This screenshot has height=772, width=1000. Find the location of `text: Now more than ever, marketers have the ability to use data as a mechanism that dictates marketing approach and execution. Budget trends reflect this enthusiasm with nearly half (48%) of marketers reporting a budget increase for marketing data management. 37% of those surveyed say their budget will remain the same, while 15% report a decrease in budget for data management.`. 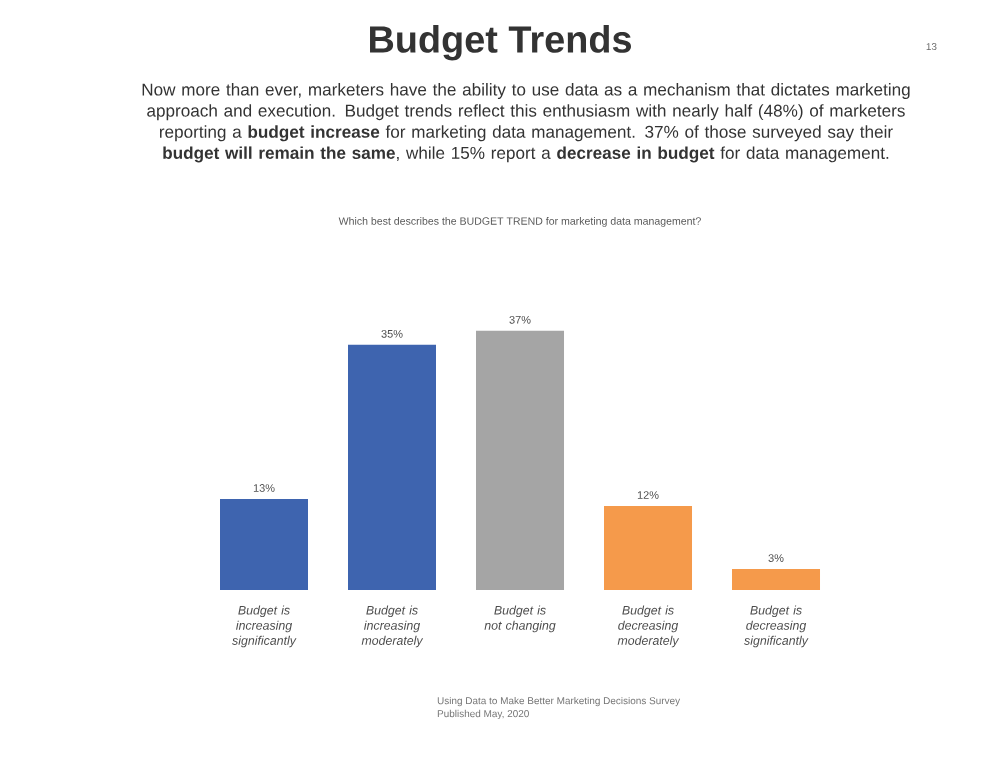

text: Now more than ever, marketers have the ability to use data as a mechanism that dictates marketing approach and execution. Budget trends reflect this enthusiasm with nearly half (48%) of marketers reporting a budget increase for marketing data management. 37% of those surveyed say their budget will remain the same, while 15% report a decrease in budget for data management. is located at coordinates (526, 123).